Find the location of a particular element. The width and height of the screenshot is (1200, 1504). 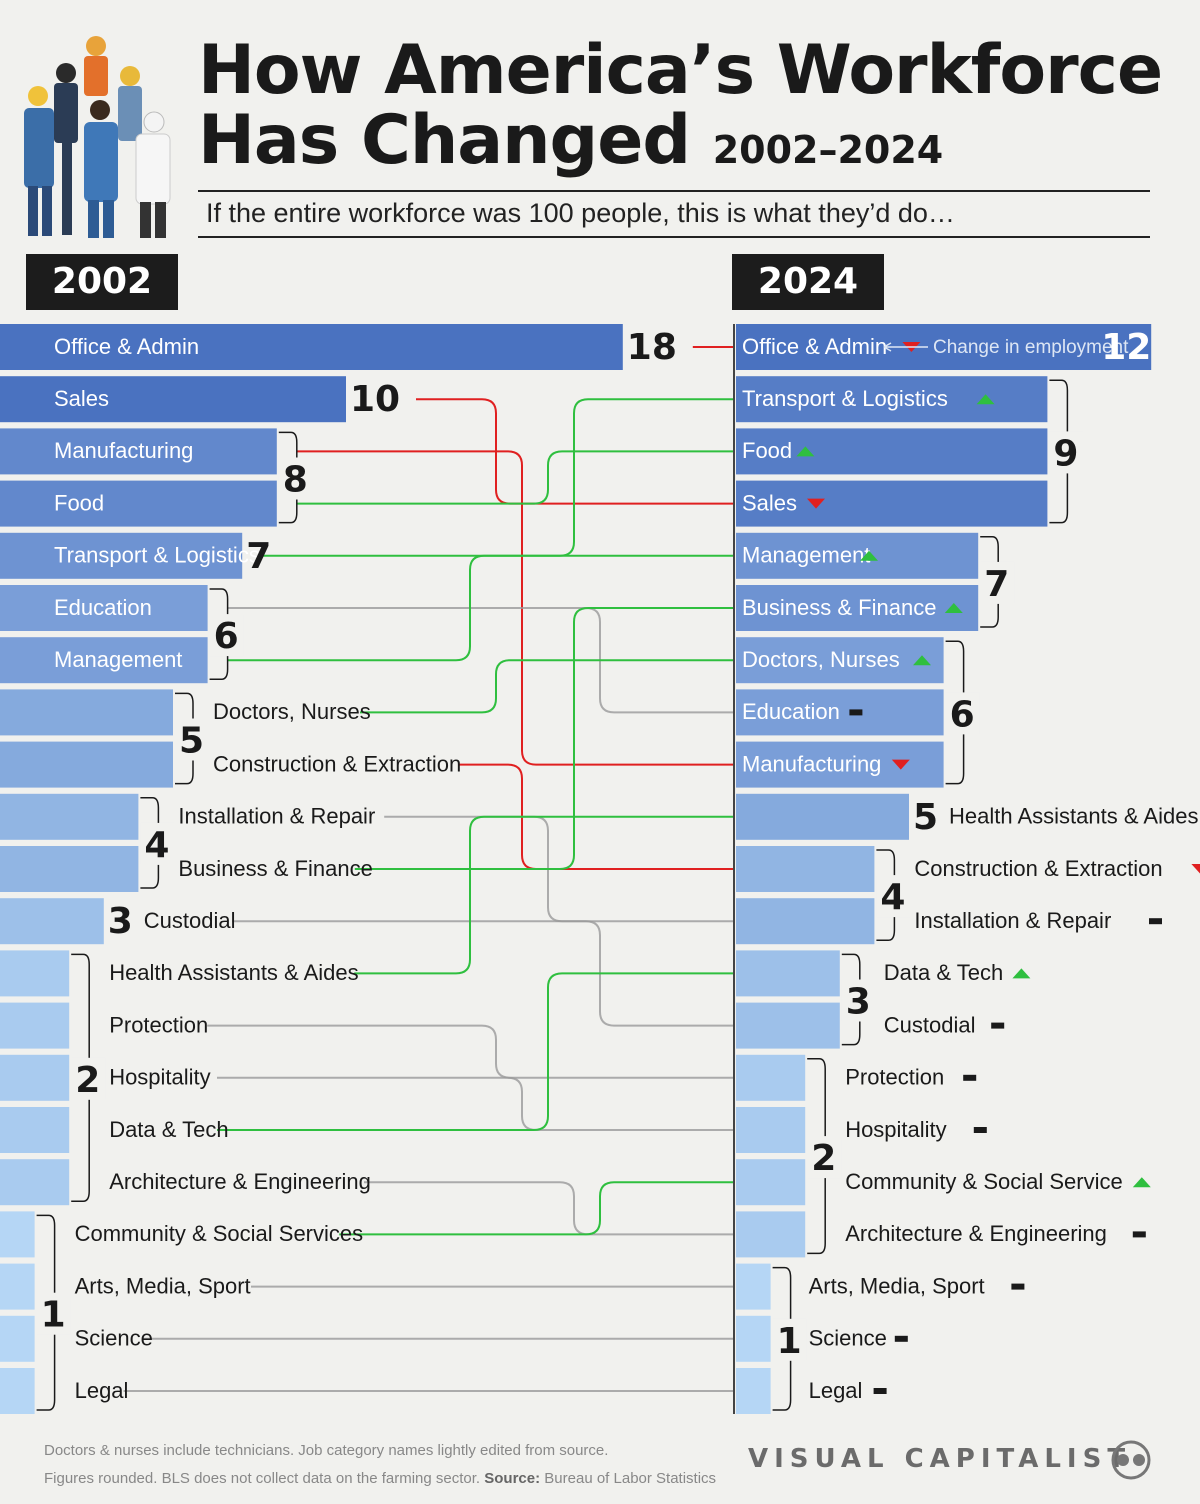

label-2024-legal: Legal is located at coordinates (836, 1390).